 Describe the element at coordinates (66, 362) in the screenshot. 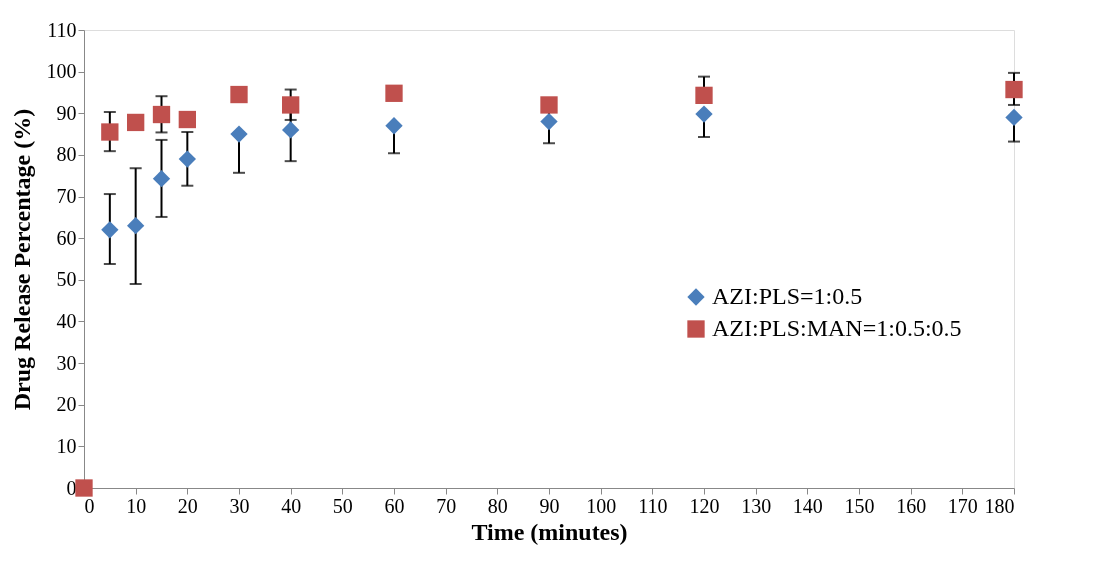

I see `y-tick-label: 30` at that location.